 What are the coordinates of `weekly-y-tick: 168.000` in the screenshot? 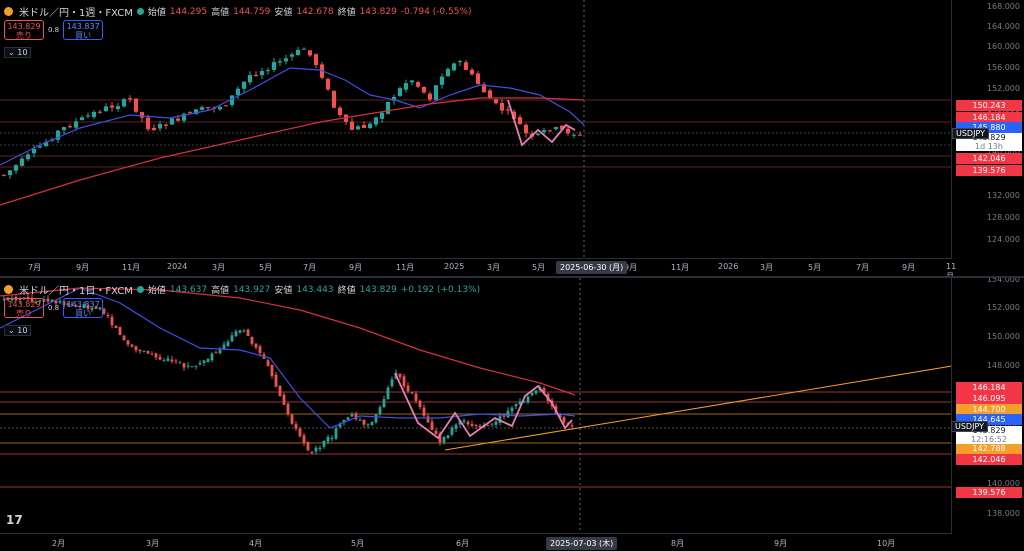 It's located at (1003, 6).